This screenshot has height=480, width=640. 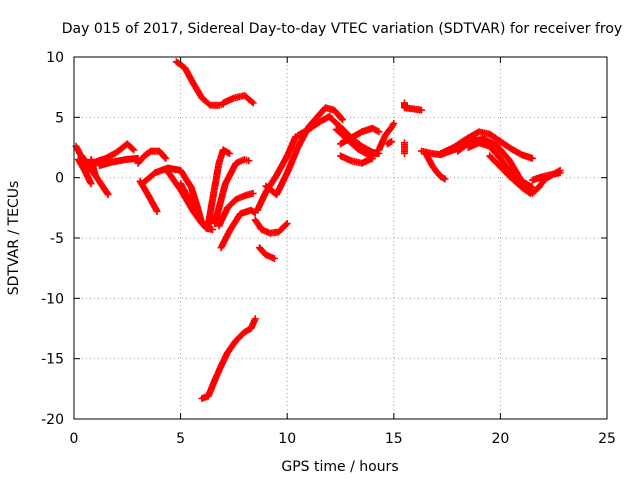 I want to click on y-tick-label: -15, so click(x=52, y=360).